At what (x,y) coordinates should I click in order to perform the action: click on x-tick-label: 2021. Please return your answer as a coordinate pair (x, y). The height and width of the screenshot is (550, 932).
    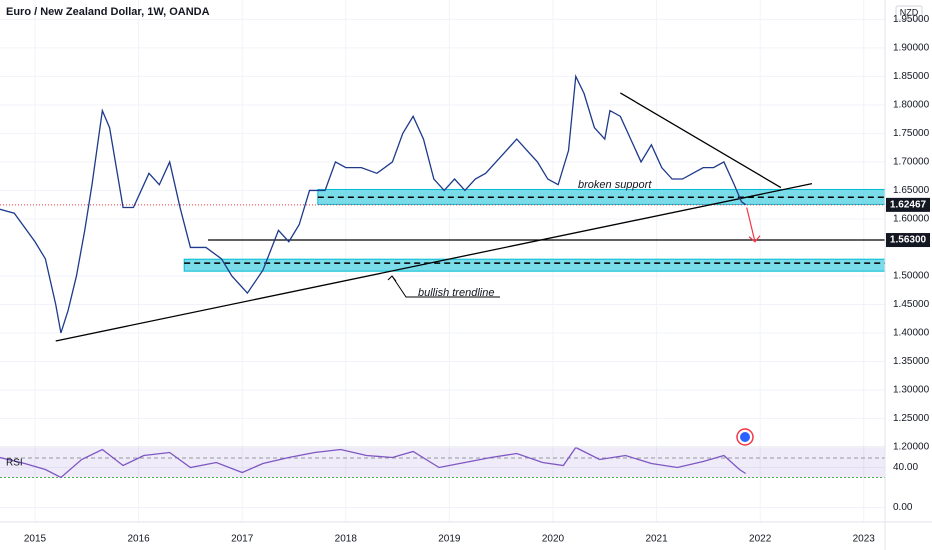
    Looking at the image, I should click on (656, 539).